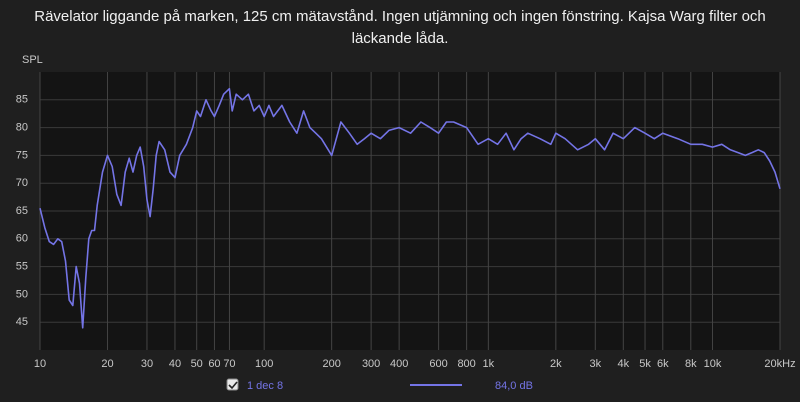  What do you see at coordinates (22, 183) in the screenshot?
I see `y-tick-label: 70` at bounding box center [22, 183].